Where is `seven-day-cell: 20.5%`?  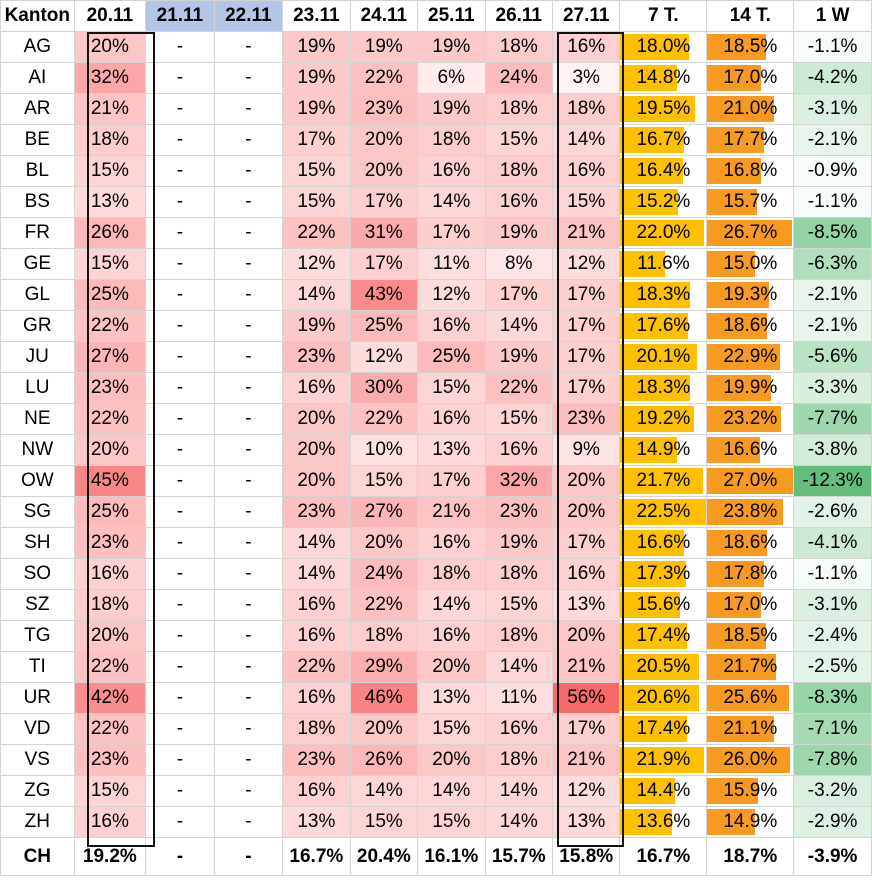
seven-day-cell: 20.5% is located at coordinates (663, 667).